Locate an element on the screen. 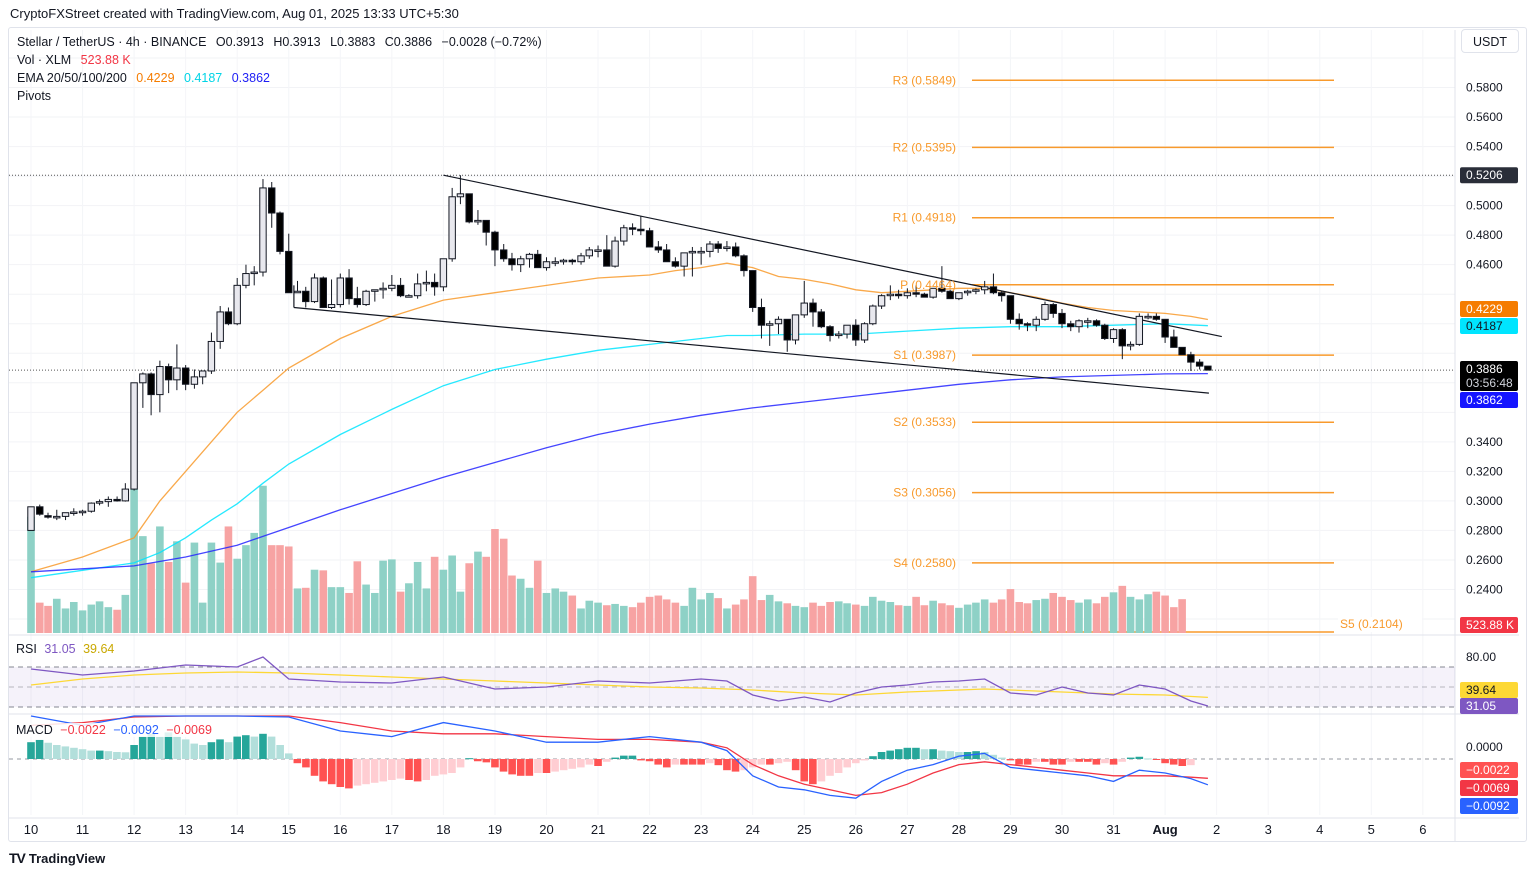 The height and width of the screenshot is (875, 1536). pivot-label-p: P (0.4464) is located at coordinates (928, 285).